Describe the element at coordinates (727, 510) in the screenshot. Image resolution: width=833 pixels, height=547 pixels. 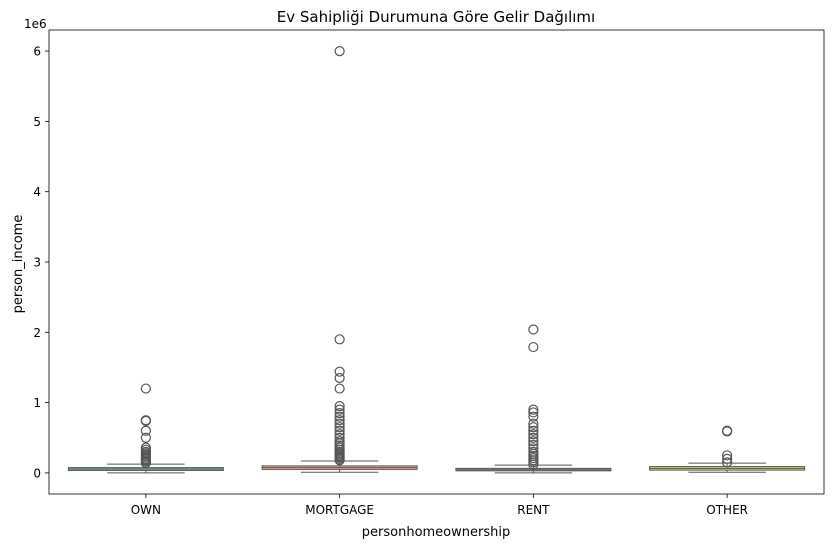
I see `x-tick-label: OTHER` at that location.